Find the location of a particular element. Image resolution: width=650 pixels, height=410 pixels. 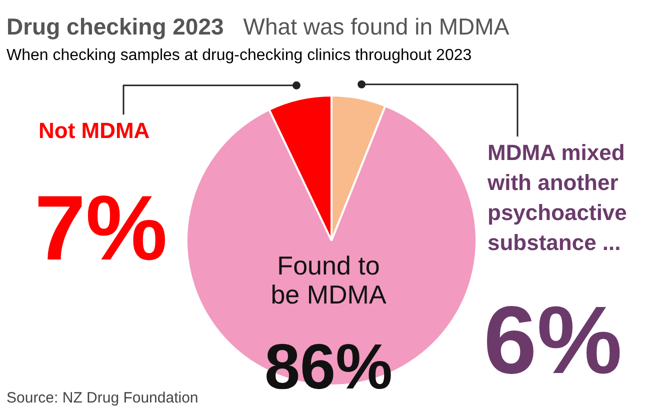

text: When checking samples at drug-checking clinics throughout 2023 is located at coordinates (239, 55).